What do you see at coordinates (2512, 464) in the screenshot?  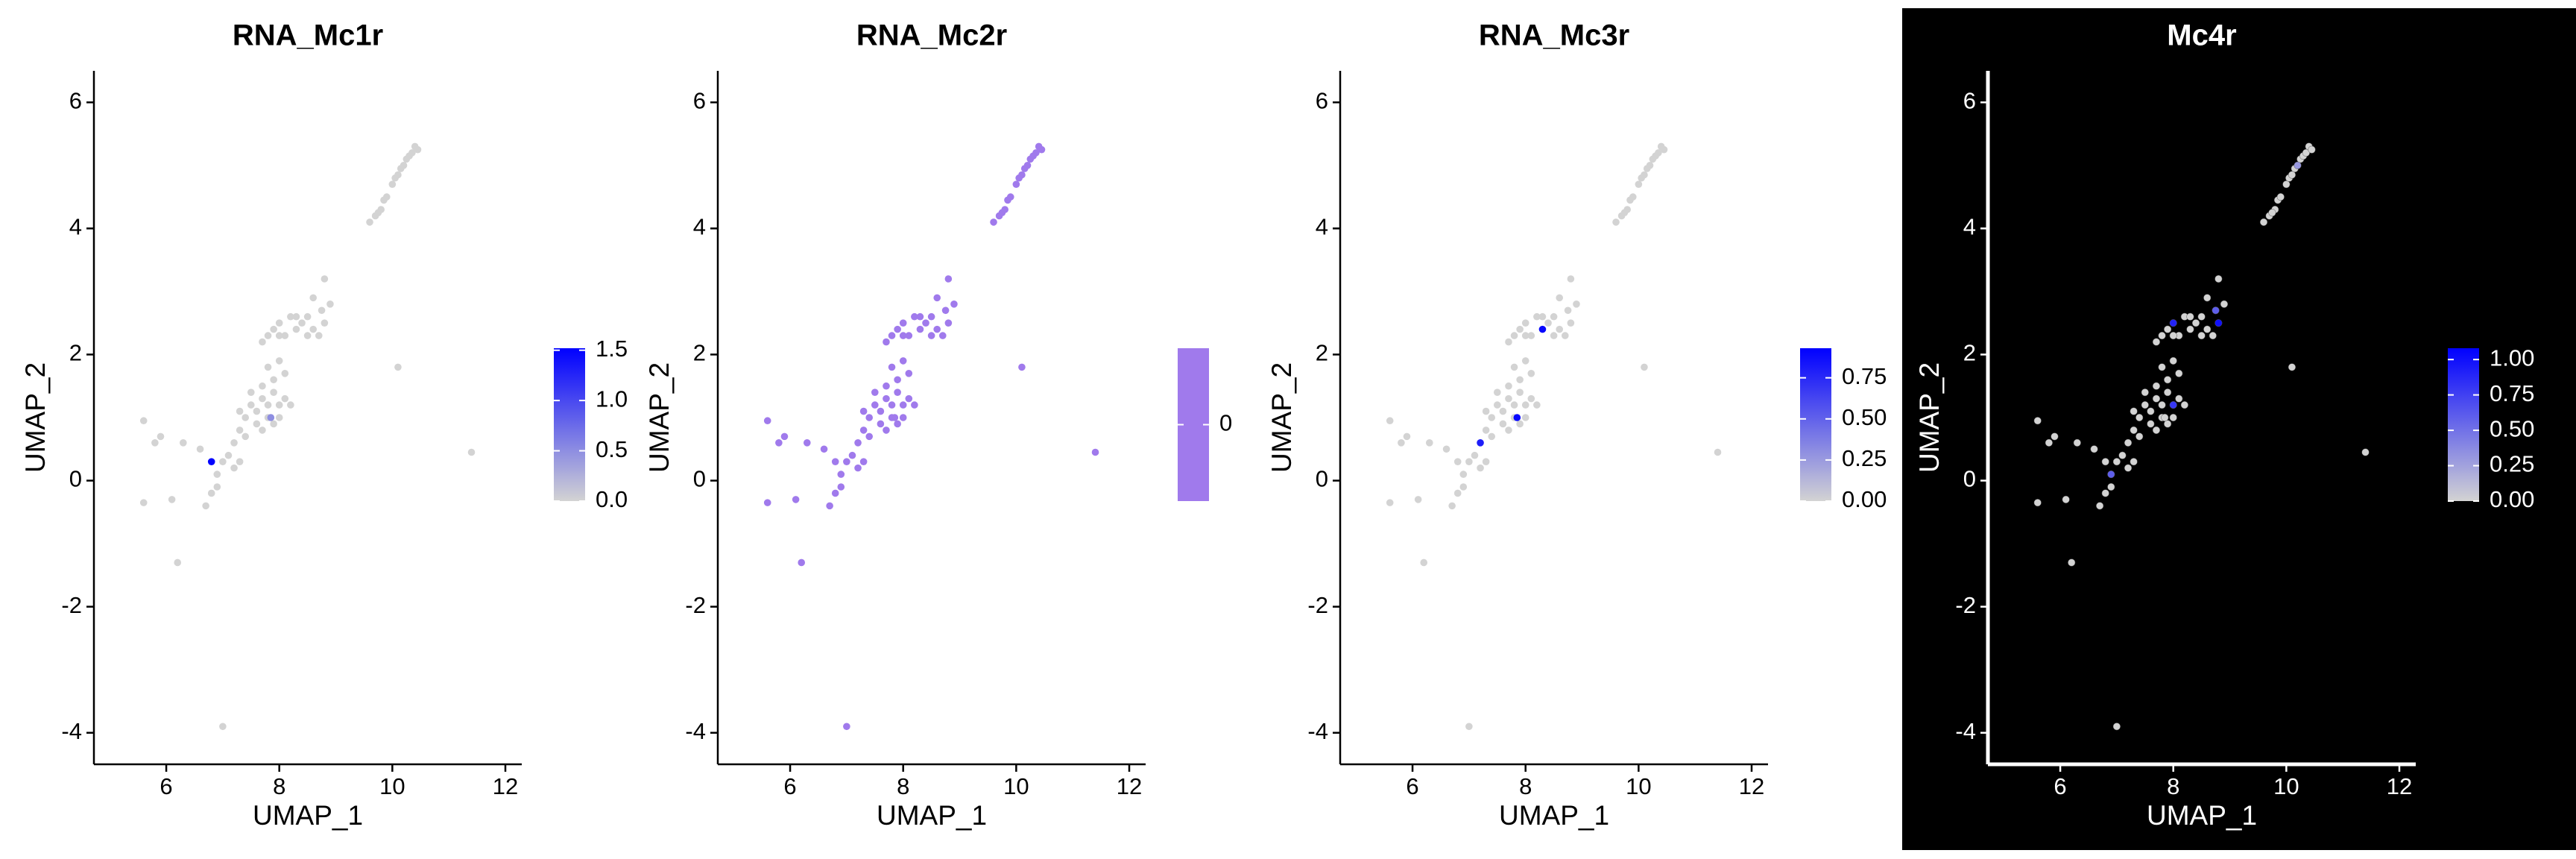 I see `colorbar-tick-label: 0.25` at bounding box center [2512, 464].